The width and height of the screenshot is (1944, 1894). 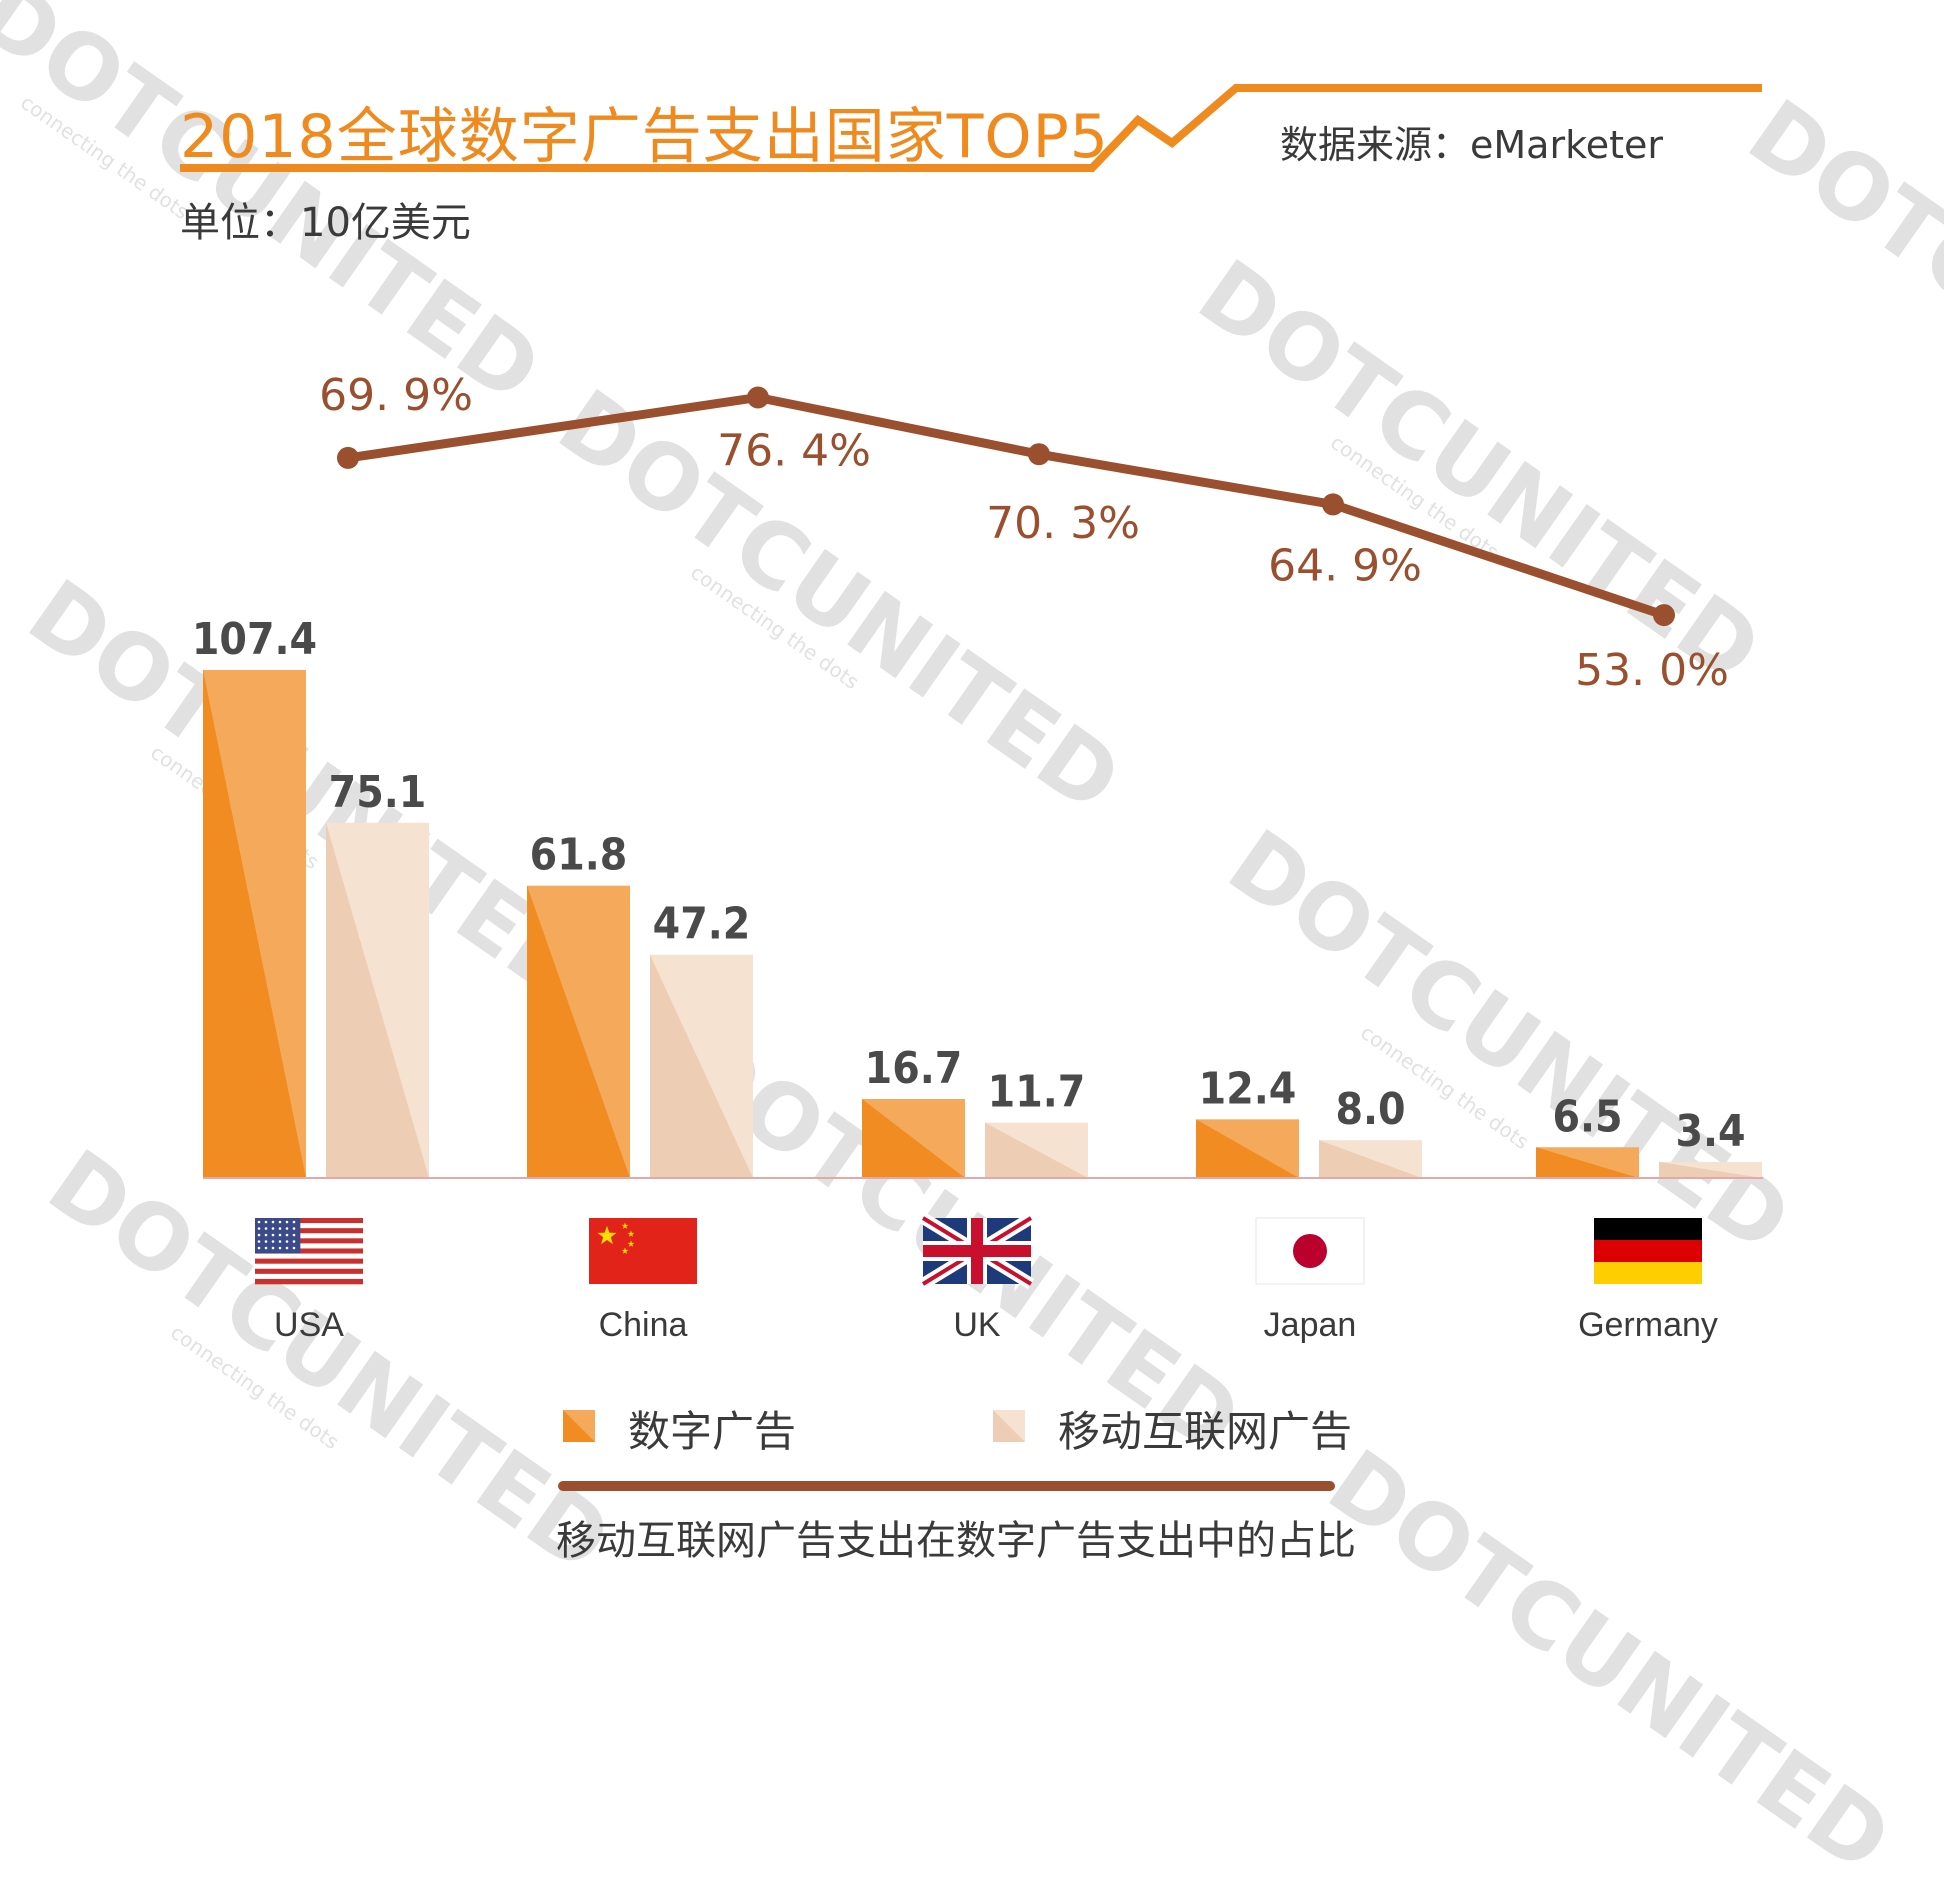 I want to click on legend-mobile-swatch, so click(x=1009, y=1426).